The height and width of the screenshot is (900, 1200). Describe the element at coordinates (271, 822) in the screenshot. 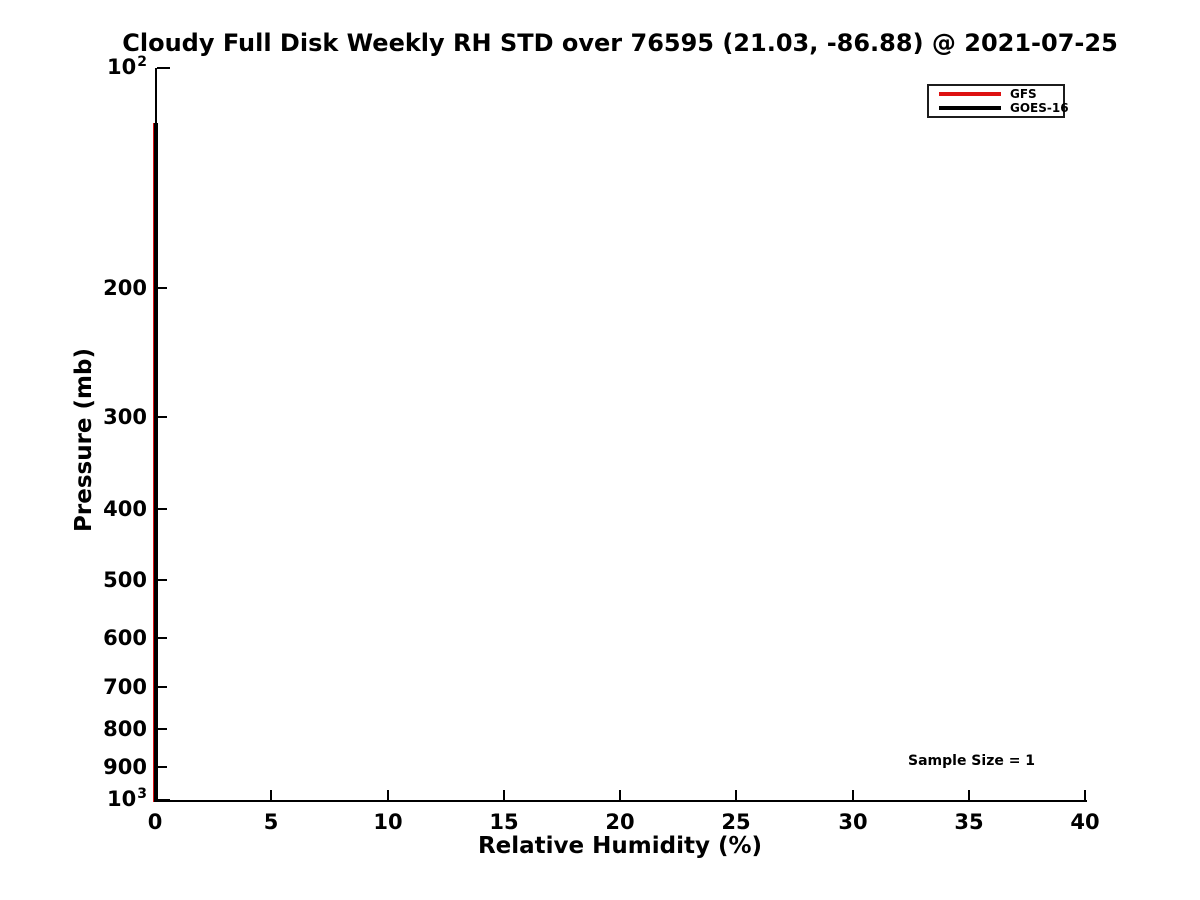

I see `x-tick-label: 5` at that location.